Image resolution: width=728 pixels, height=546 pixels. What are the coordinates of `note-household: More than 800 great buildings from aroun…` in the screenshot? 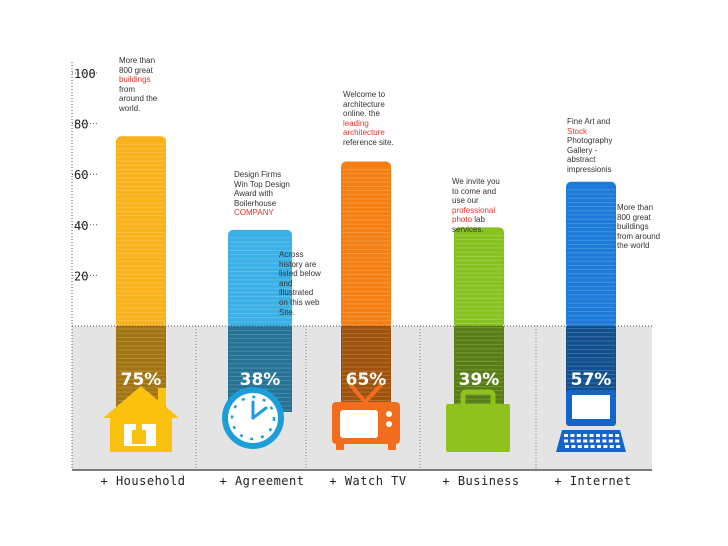 It's located at (138, 84).